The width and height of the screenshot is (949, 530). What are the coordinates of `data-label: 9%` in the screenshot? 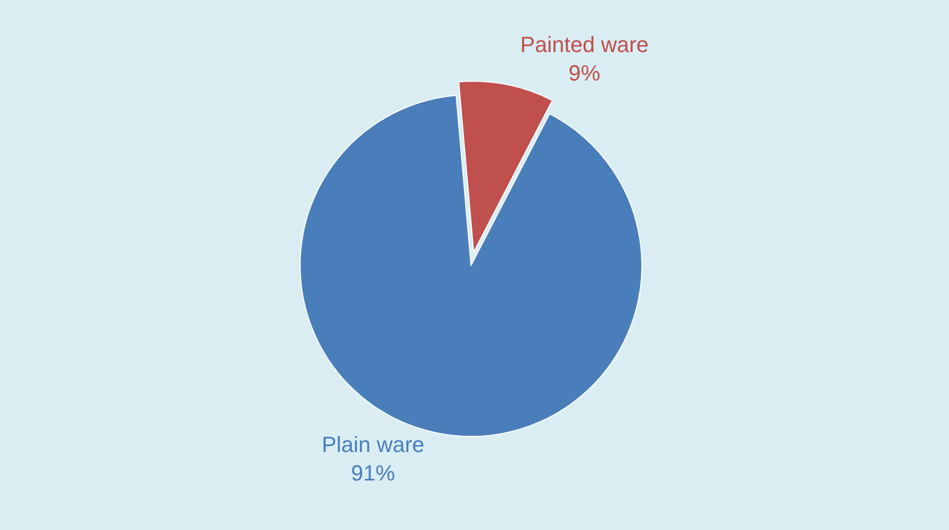 It's located at (584, 73).